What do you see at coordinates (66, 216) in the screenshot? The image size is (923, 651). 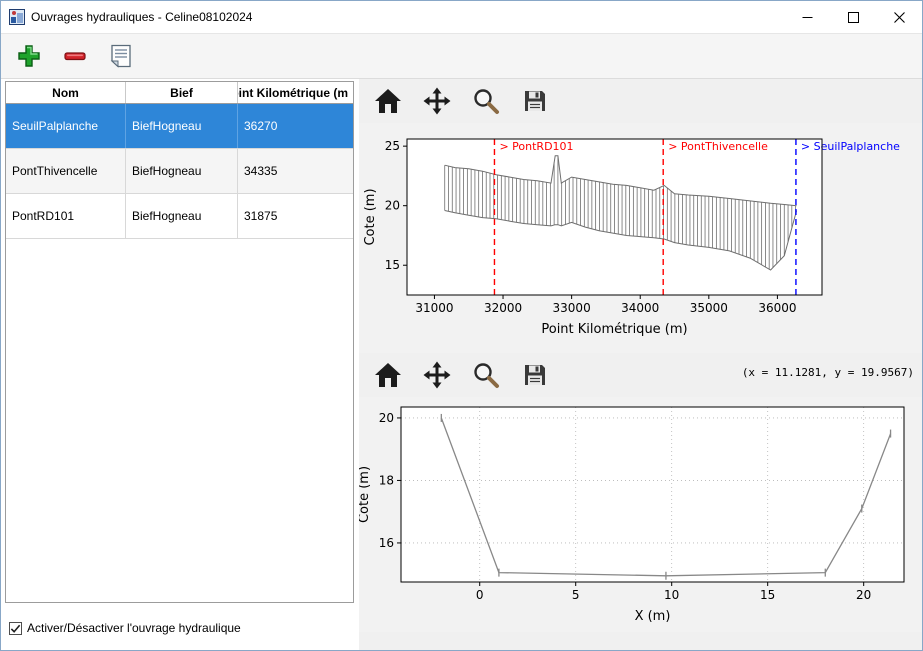 I see `table-cell: PontRD101` at bounding box center [66, 216].